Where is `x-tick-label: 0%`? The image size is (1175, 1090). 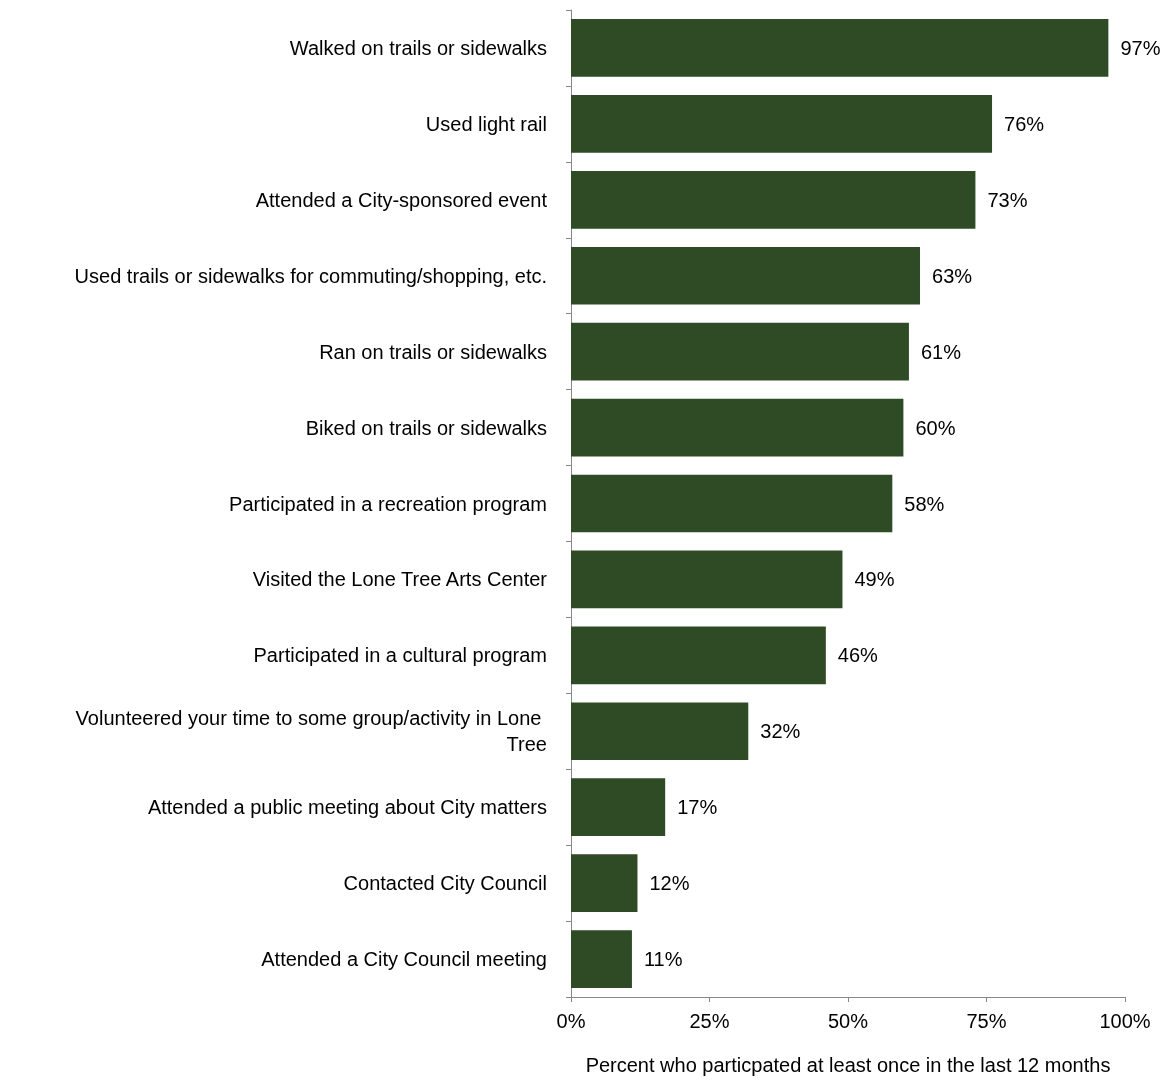 x-tick-label: 0% is located at coordinates (571, 1021).